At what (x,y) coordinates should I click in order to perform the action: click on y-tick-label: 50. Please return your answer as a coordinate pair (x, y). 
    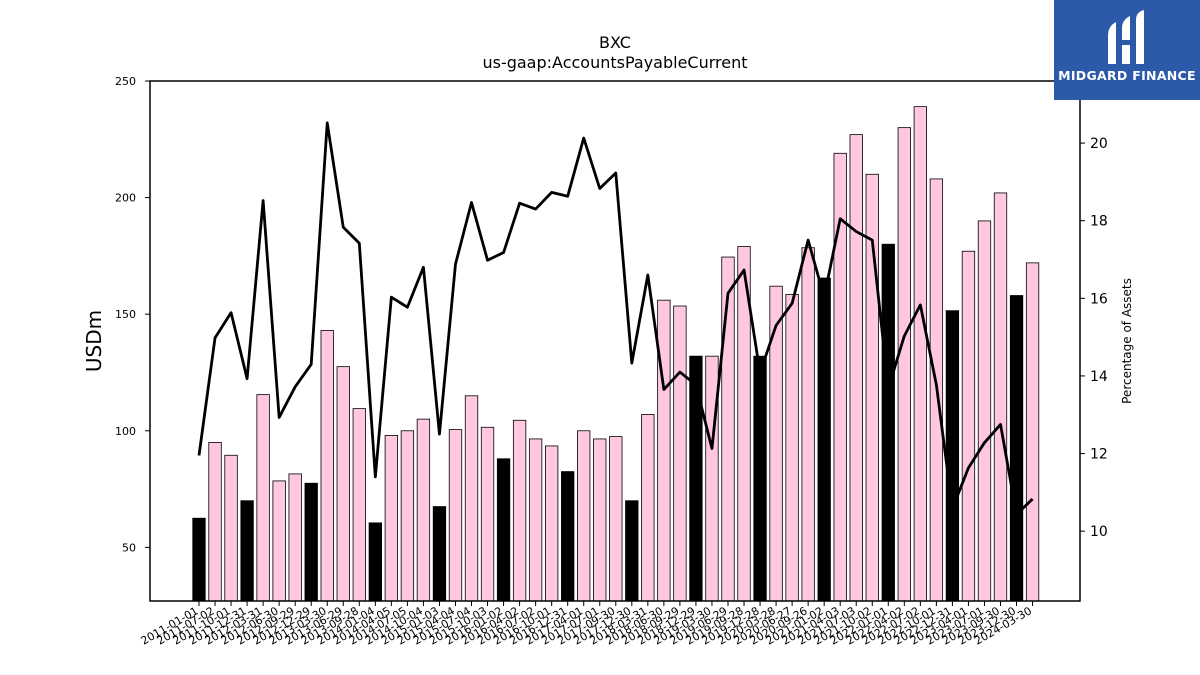
    Looking at the image, I should click on (129, 547).